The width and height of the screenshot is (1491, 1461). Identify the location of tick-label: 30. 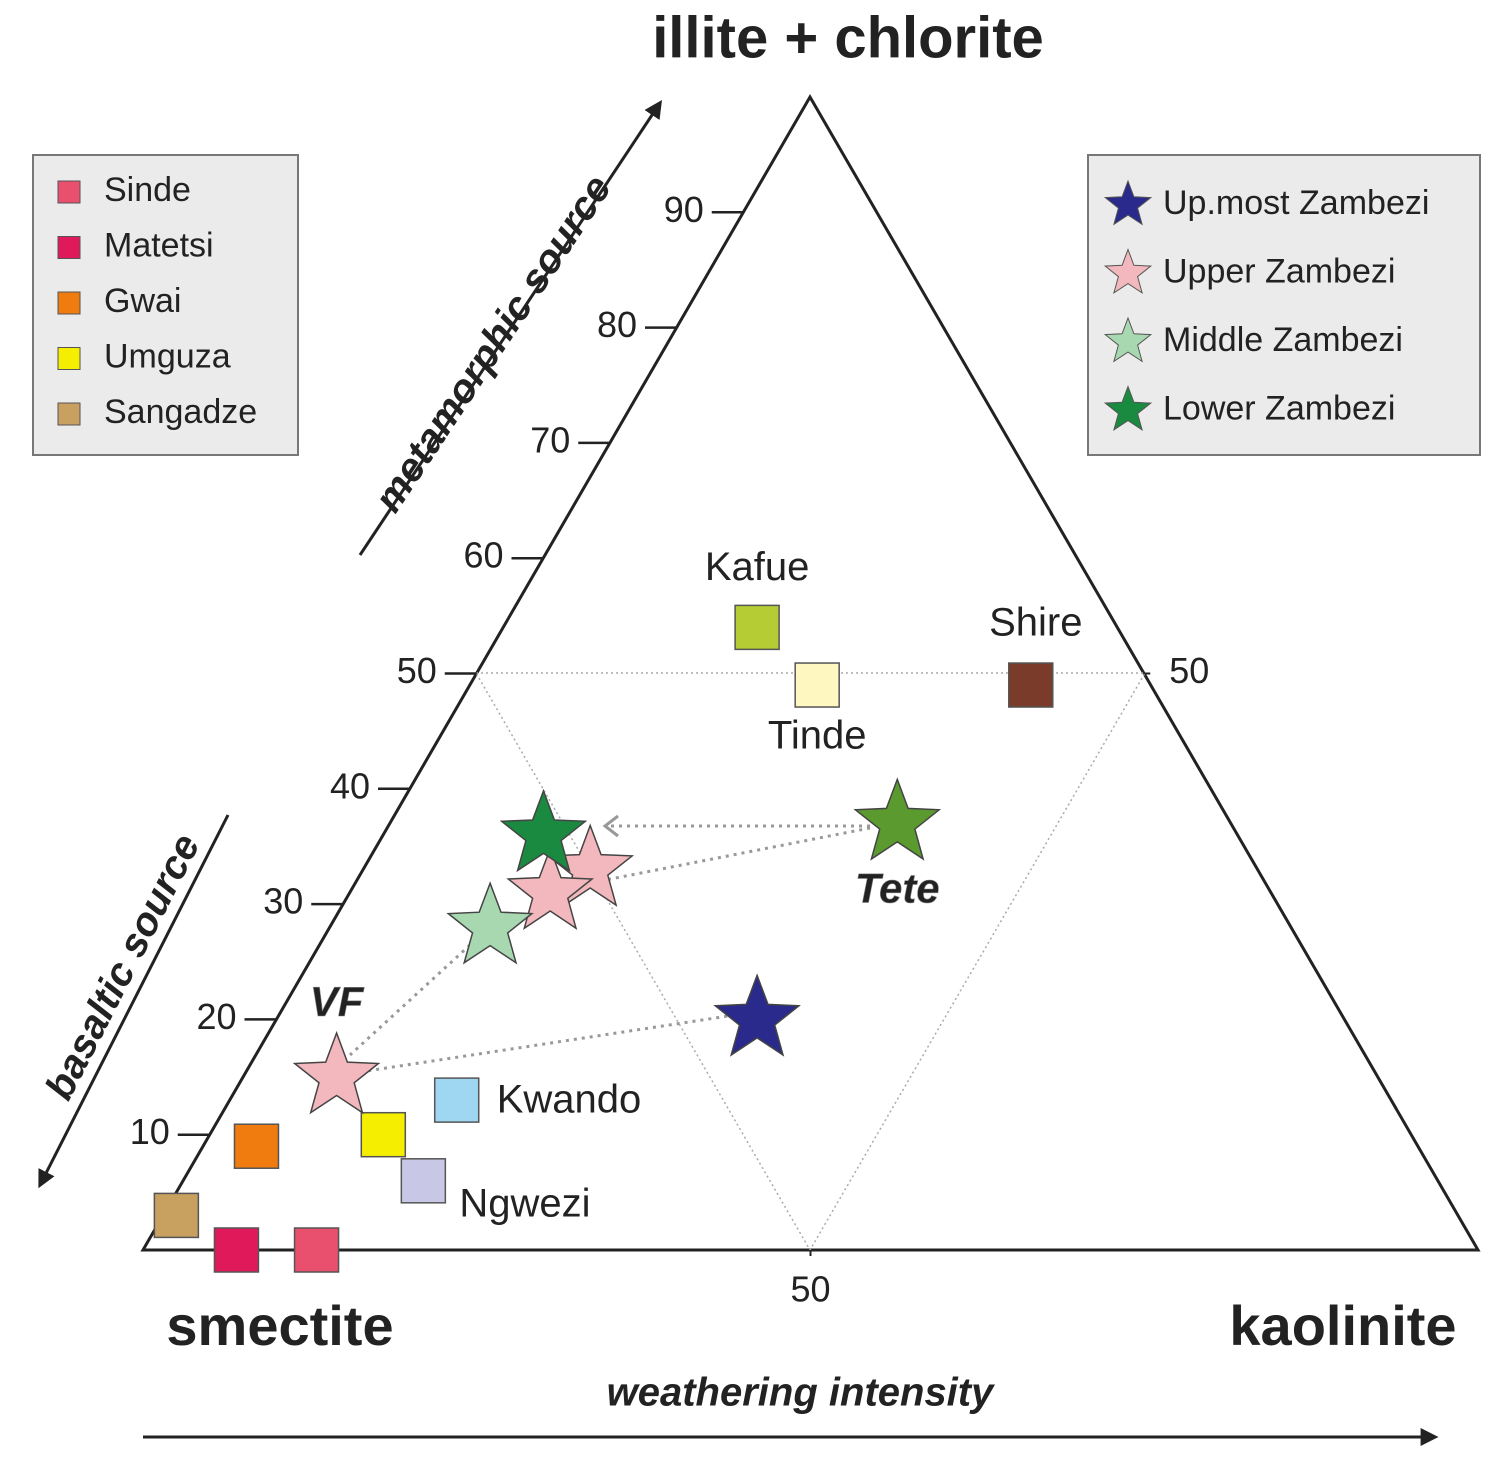
(283, 901).